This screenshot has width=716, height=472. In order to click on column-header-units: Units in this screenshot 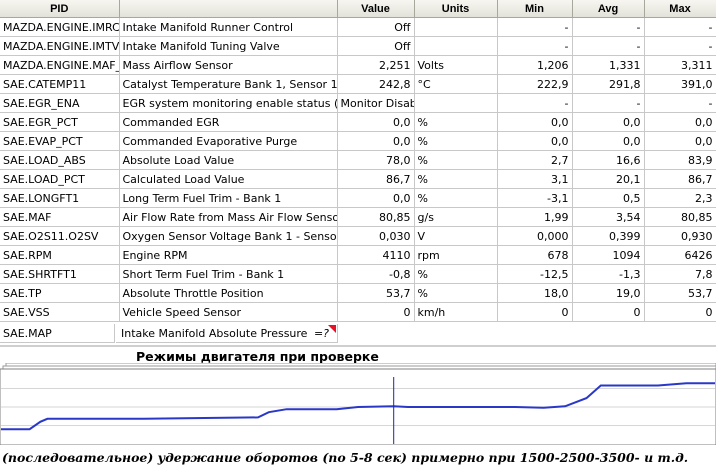, I will do `click(456, 9)`.